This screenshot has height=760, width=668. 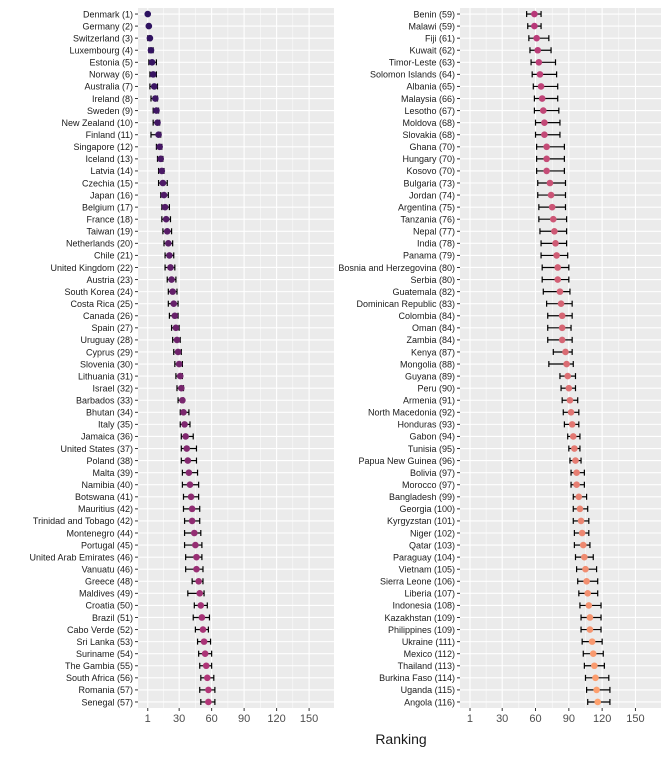 What do you see at coordinates (427, 570) in the screenshot?
I see `country-label: Vietnam (105)` at bounding box center [427, 570].